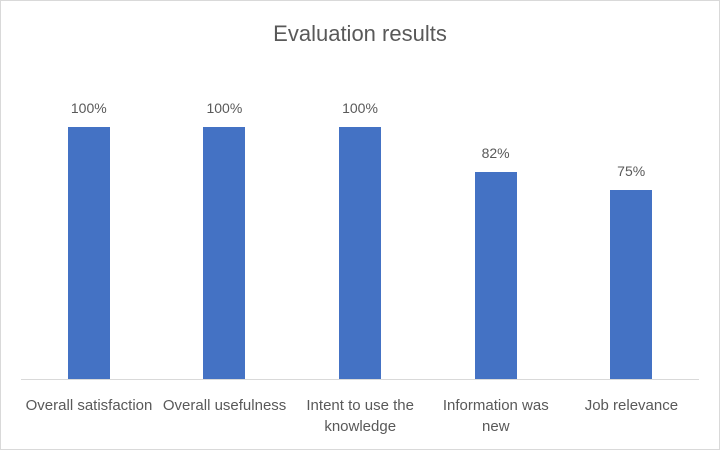 The width and height of the screenshot is (720, 450). I want to click on data-label: 75%, so click(631, 171).